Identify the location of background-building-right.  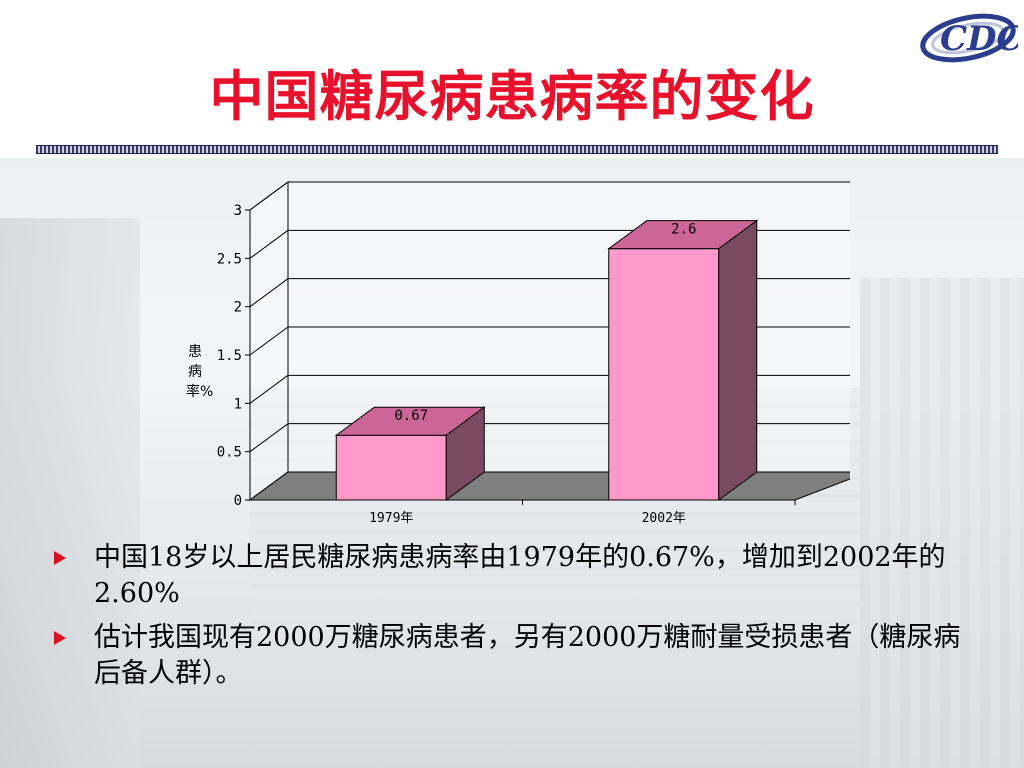
(942, 523).